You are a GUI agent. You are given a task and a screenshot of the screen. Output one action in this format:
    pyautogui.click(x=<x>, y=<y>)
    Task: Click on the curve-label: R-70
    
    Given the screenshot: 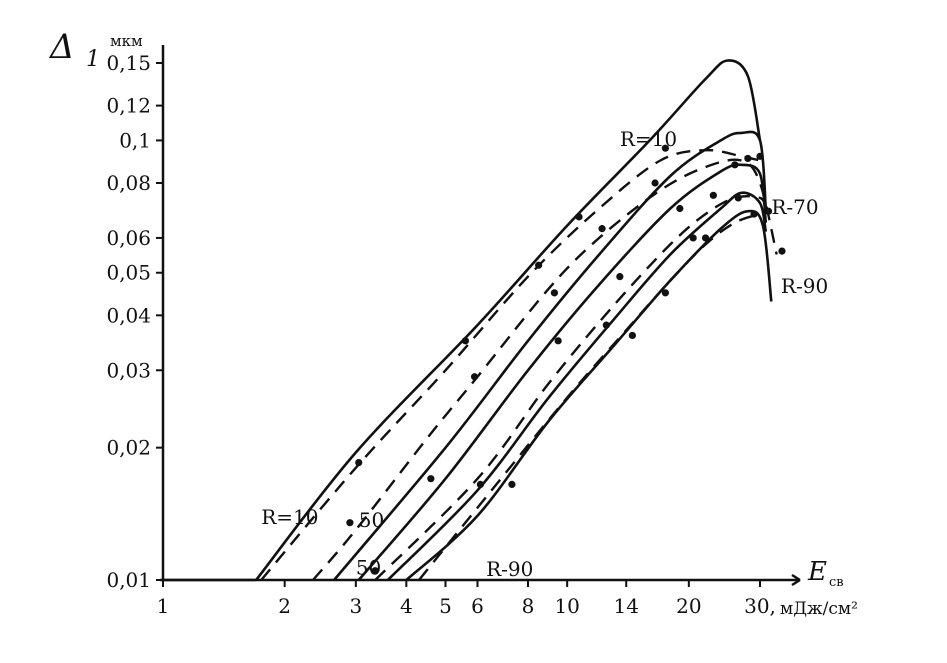 What is the action you would take?
    pyautogui.click(x=794, y=207)
    